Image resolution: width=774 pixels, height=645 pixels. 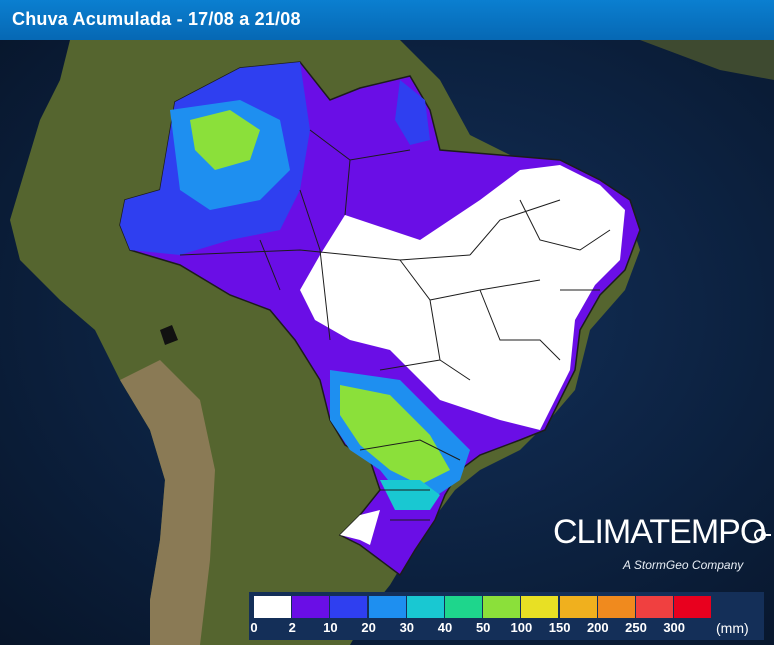 What do you see at coordinates (412, 112) in the screenshot?
I see `rain-band-amapa` at bounding box center [412, 112].